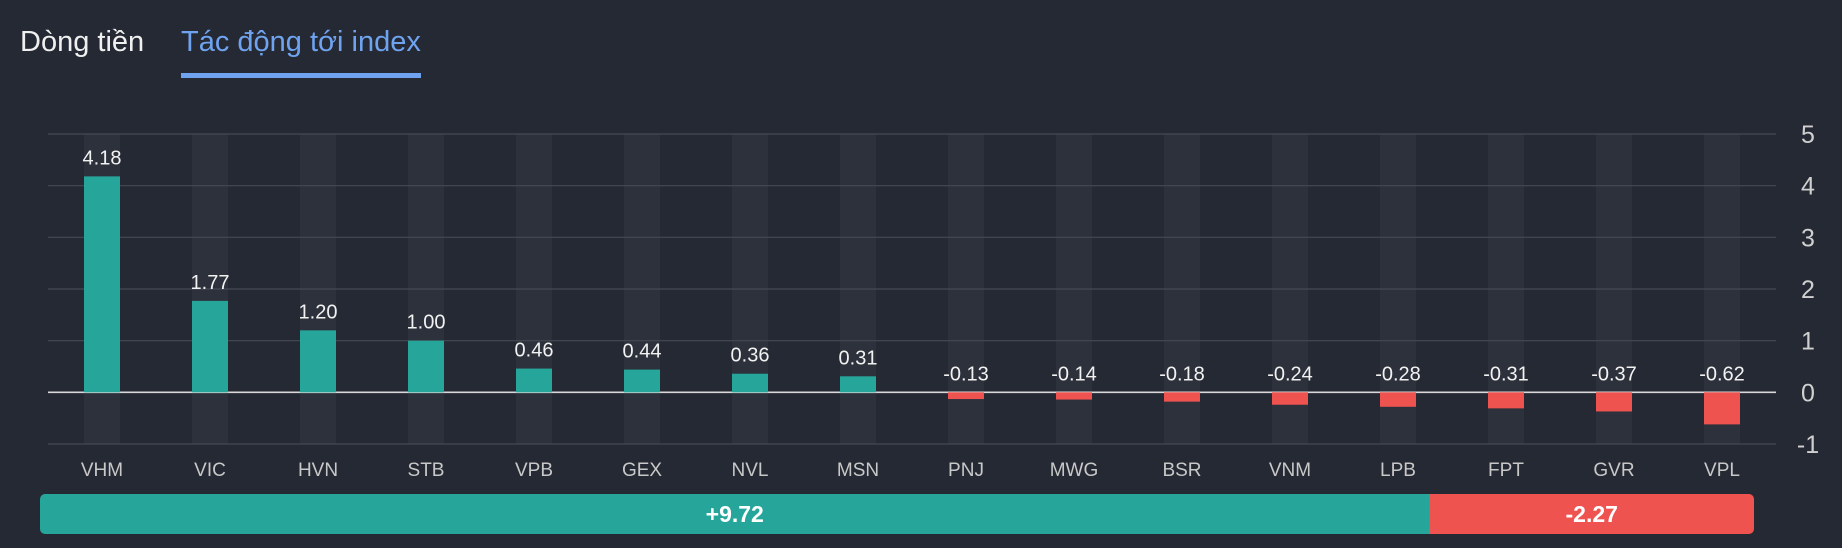 Image resolution: width=1842 pixels, height=548 pixels. Describe the element at coordinates (858, 358) in the screenshot. I see `bar-value-label: 0.31` at that location.